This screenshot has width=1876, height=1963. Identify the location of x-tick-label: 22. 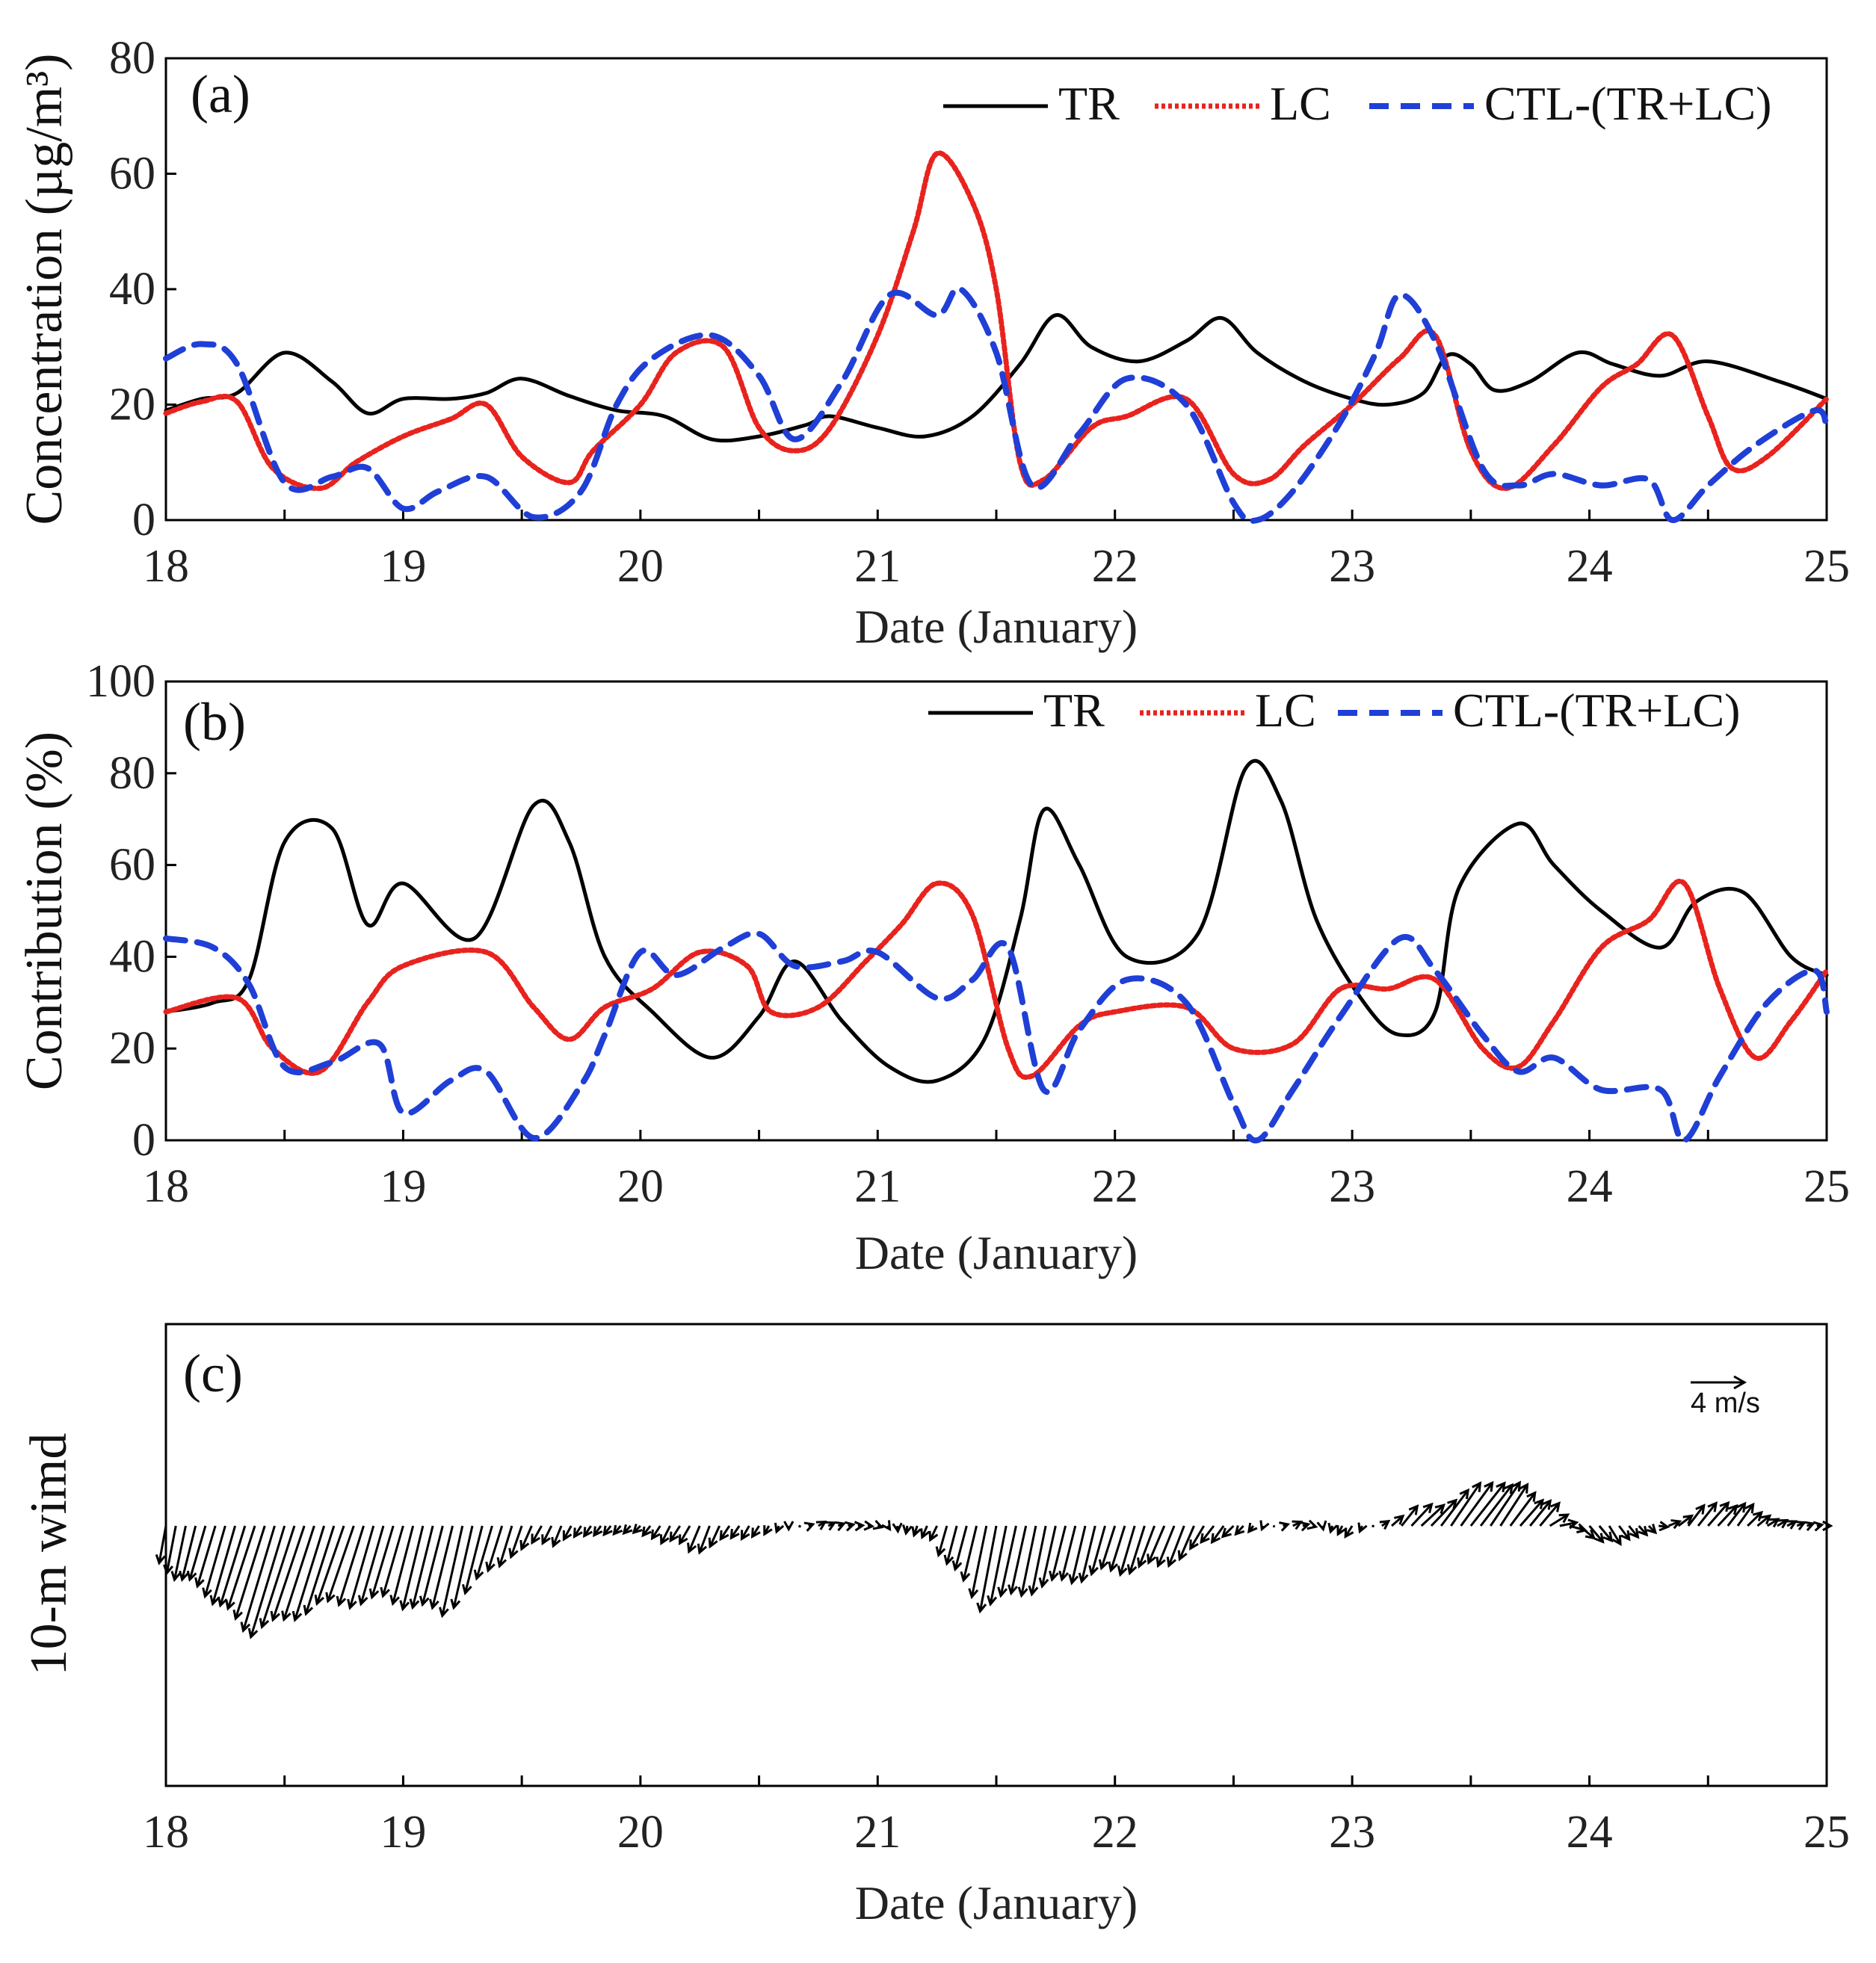
(1115, 1832).